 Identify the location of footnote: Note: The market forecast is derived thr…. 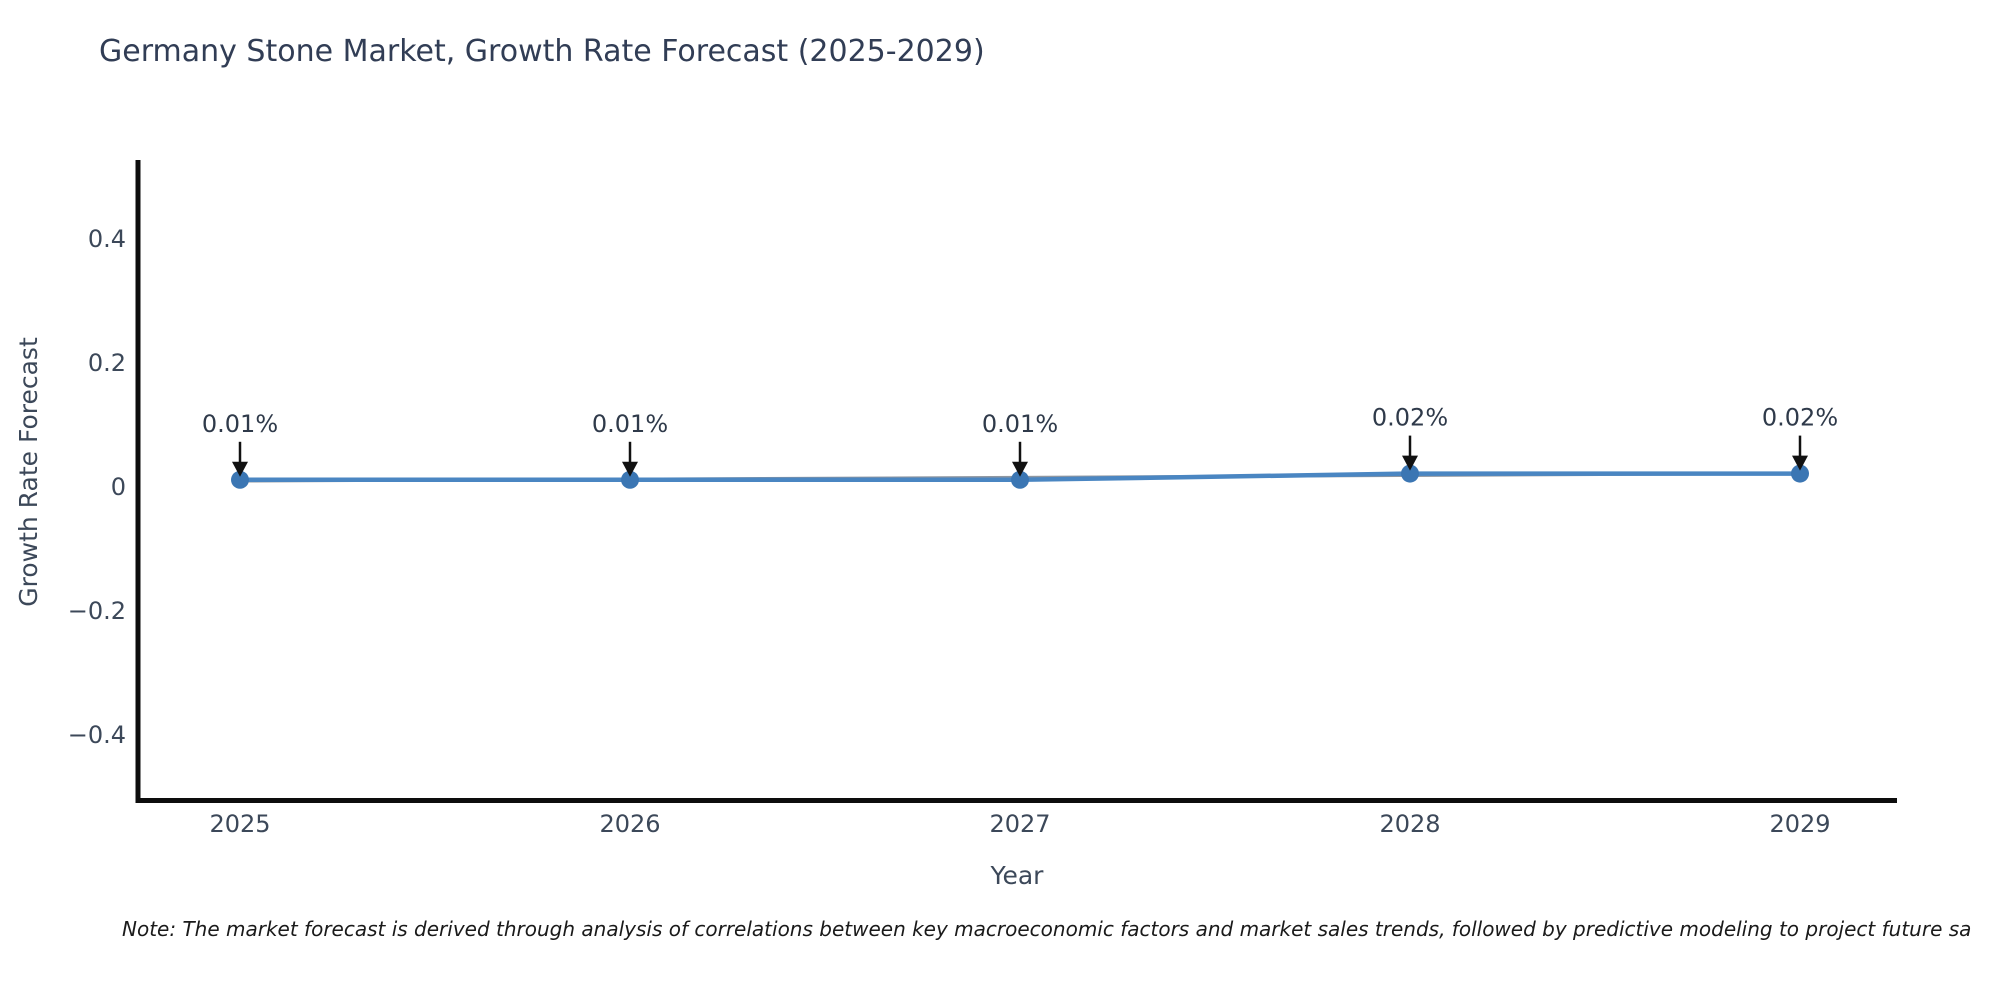
(1047, 929).